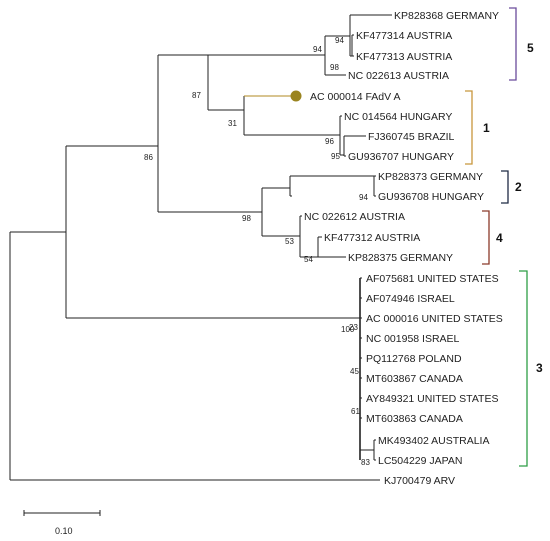  I want to click on leaf-label: NC 001958 ISRAEL, so click(413, 339).